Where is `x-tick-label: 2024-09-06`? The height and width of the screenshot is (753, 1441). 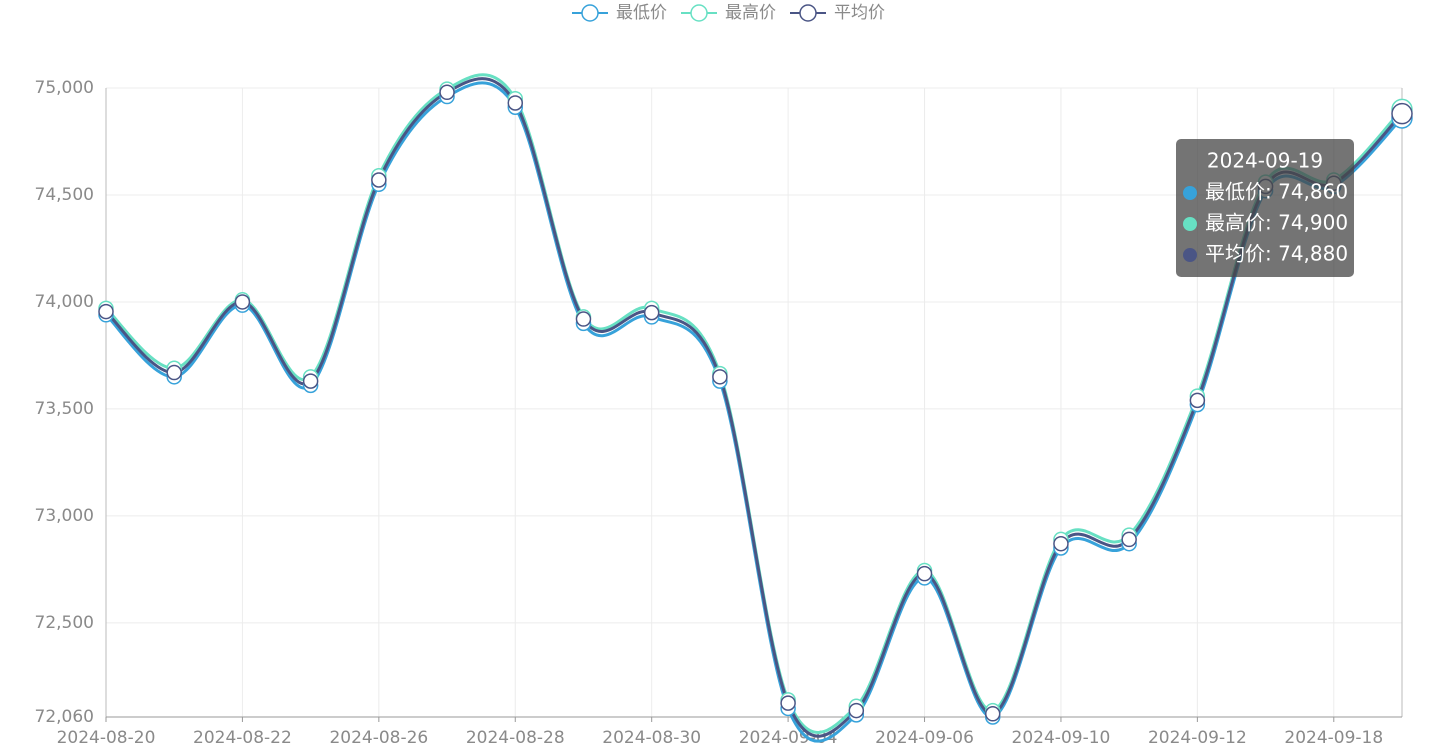 x-tick-label: 2024-09-06 is located at coordinates (924, 738).